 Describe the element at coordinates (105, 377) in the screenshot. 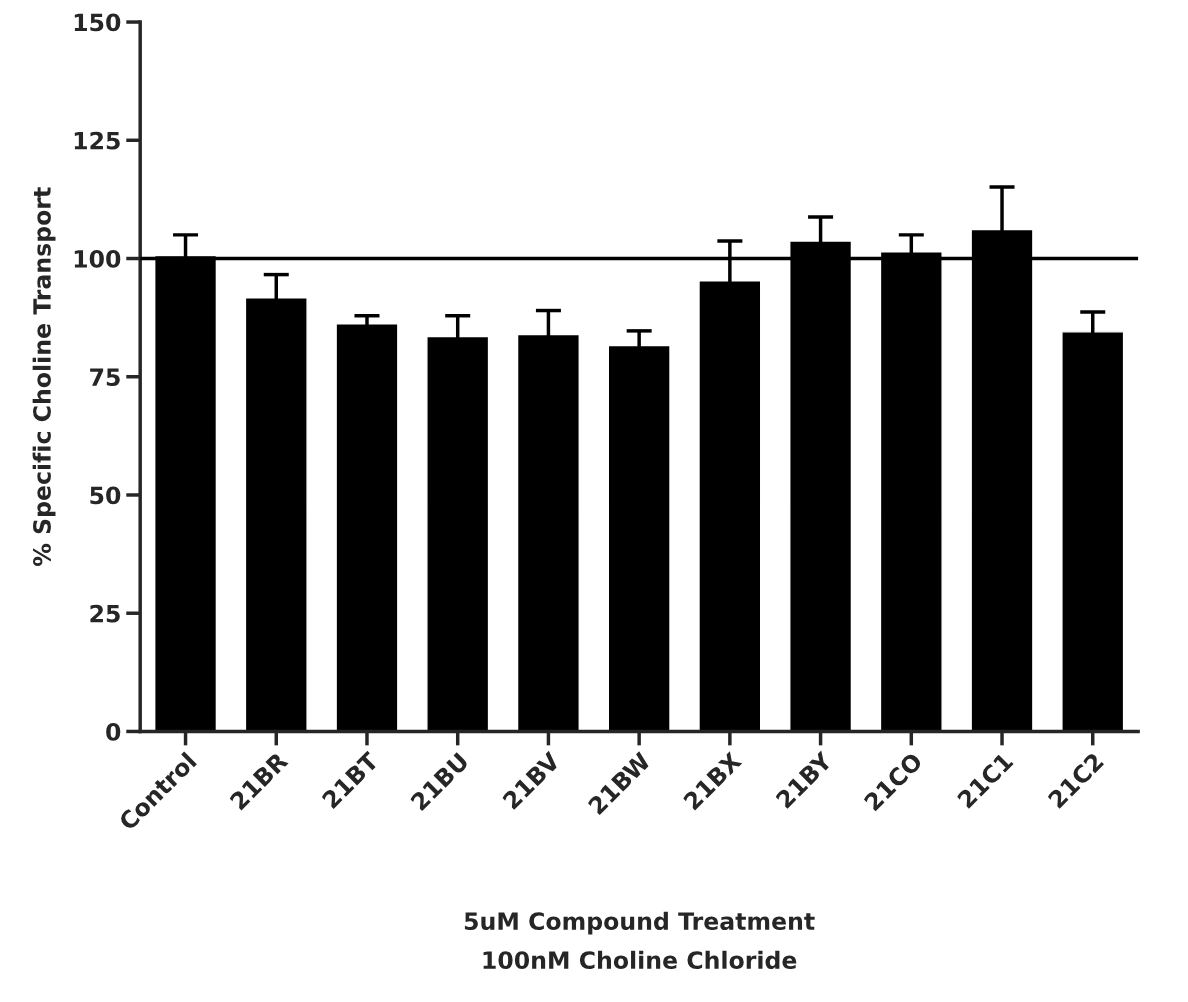

I see `y-tick-label: 75` at that location.